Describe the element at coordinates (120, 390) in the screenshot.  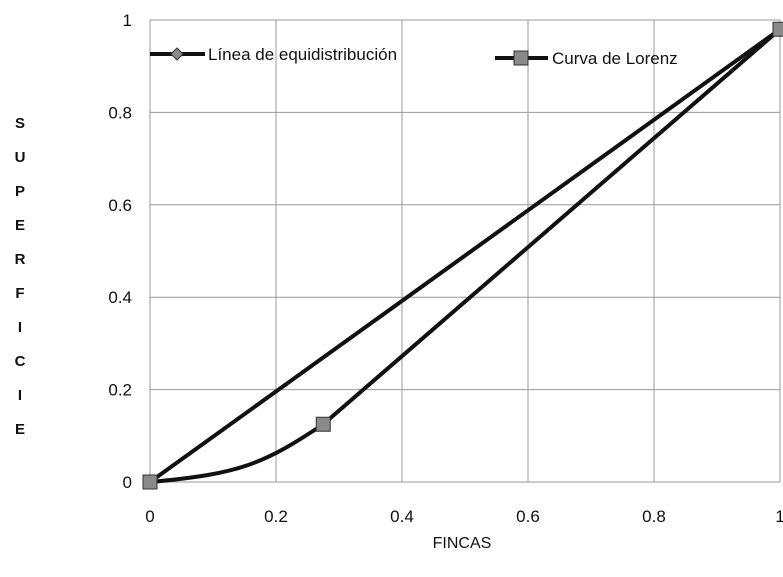
I see `y-tick-label: 0.2` at that location.